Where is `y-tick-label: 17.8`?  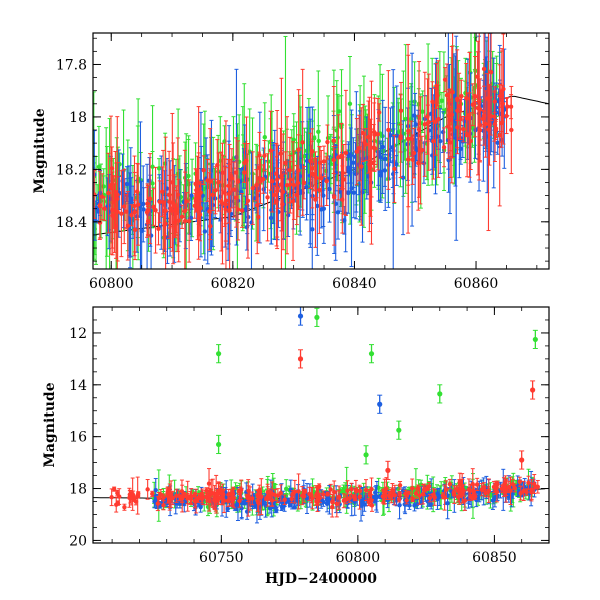 y-tick-label: 17.8 is located at coordinates (71, 65).